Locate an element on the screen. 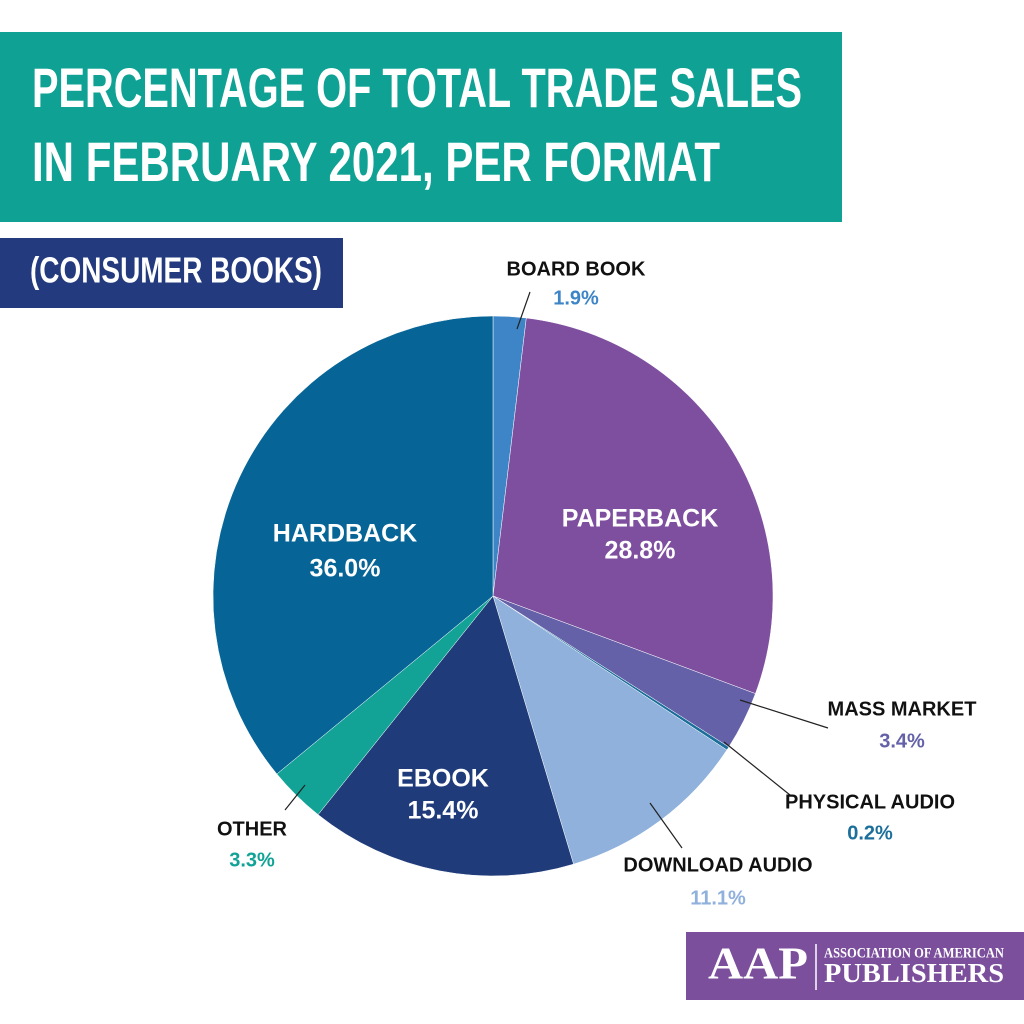 The image size is (1024, 1024). logo-line: PUBLISHERS is located at coordinates (914, 973).